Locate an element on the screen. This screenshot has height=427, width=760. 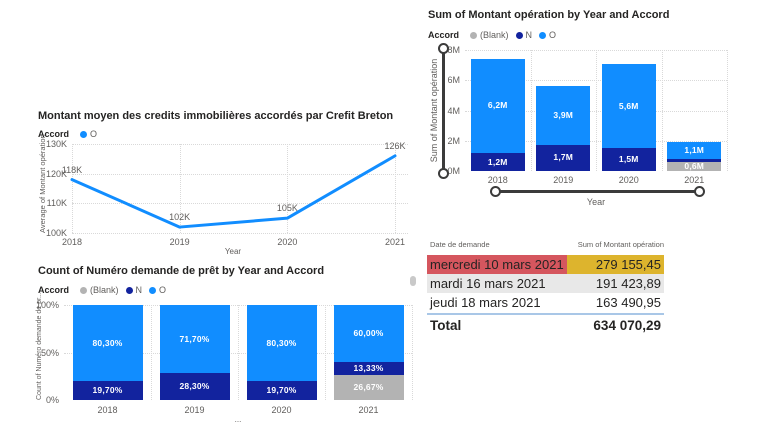
table-row-2: jeudi 18 mars 2021 163 490,95 is located at coordinates (545, 302).